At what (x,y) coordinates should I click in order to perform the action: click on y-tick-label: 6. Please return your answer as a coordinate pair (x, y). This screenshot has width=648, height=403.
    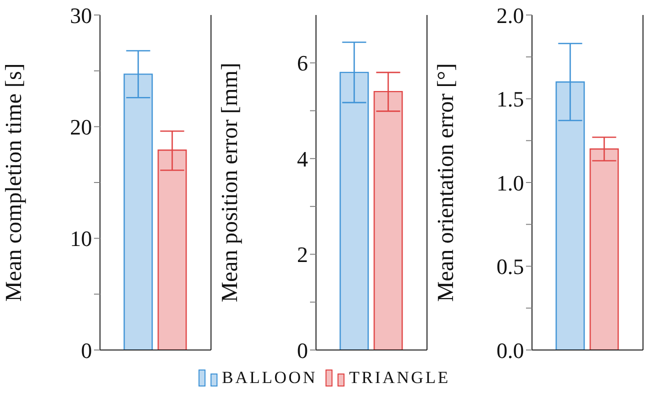
    Looking at the image, I should click on (302, 63).